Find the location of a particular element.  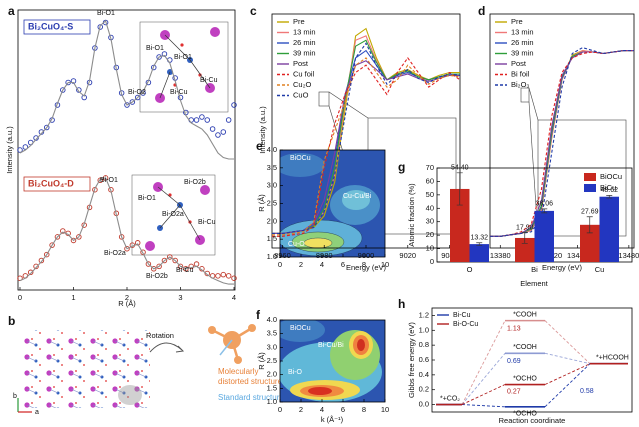

annotation: Bi-O2a is located at coordinates (115, 253).